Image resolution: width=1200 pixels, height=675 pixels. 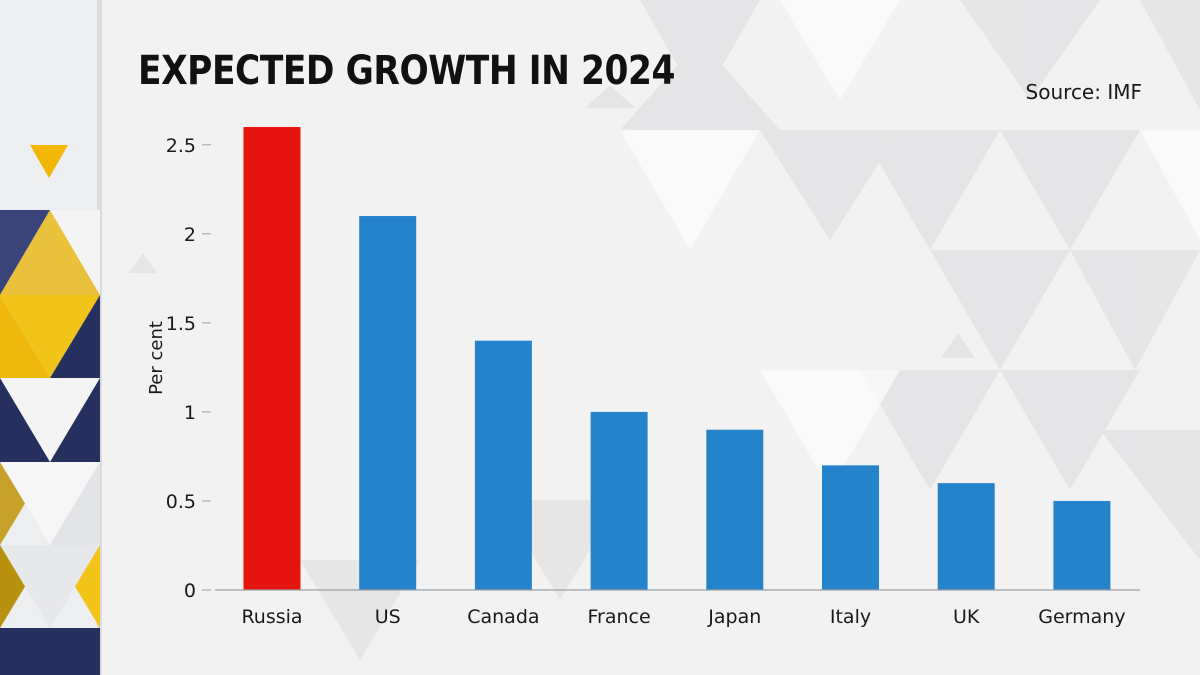 I want to click on y-tick-label: 1, so click(x=190, y=413).